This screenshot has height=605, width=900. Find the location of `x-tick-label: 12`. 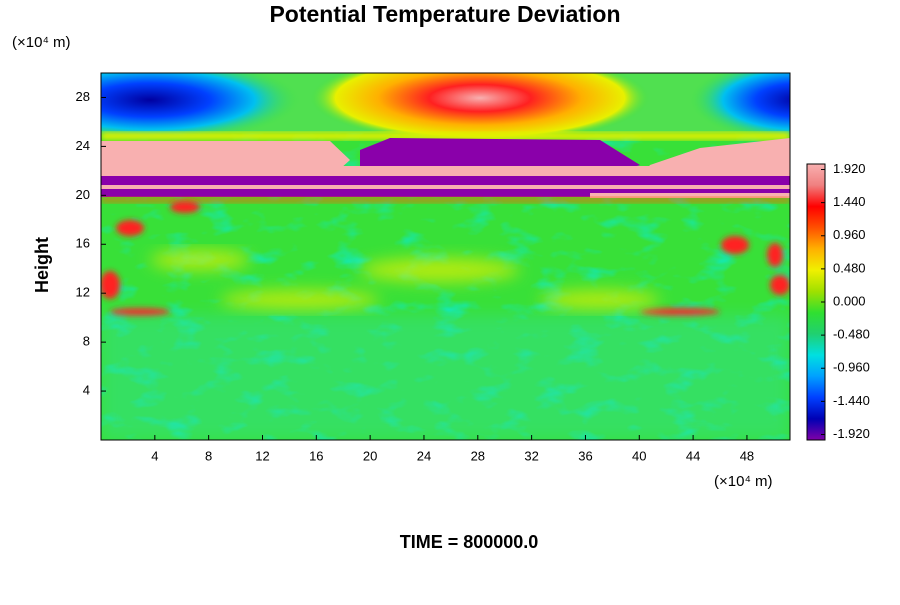

x-tick-label: 12 is located at coordinates (262, 455).